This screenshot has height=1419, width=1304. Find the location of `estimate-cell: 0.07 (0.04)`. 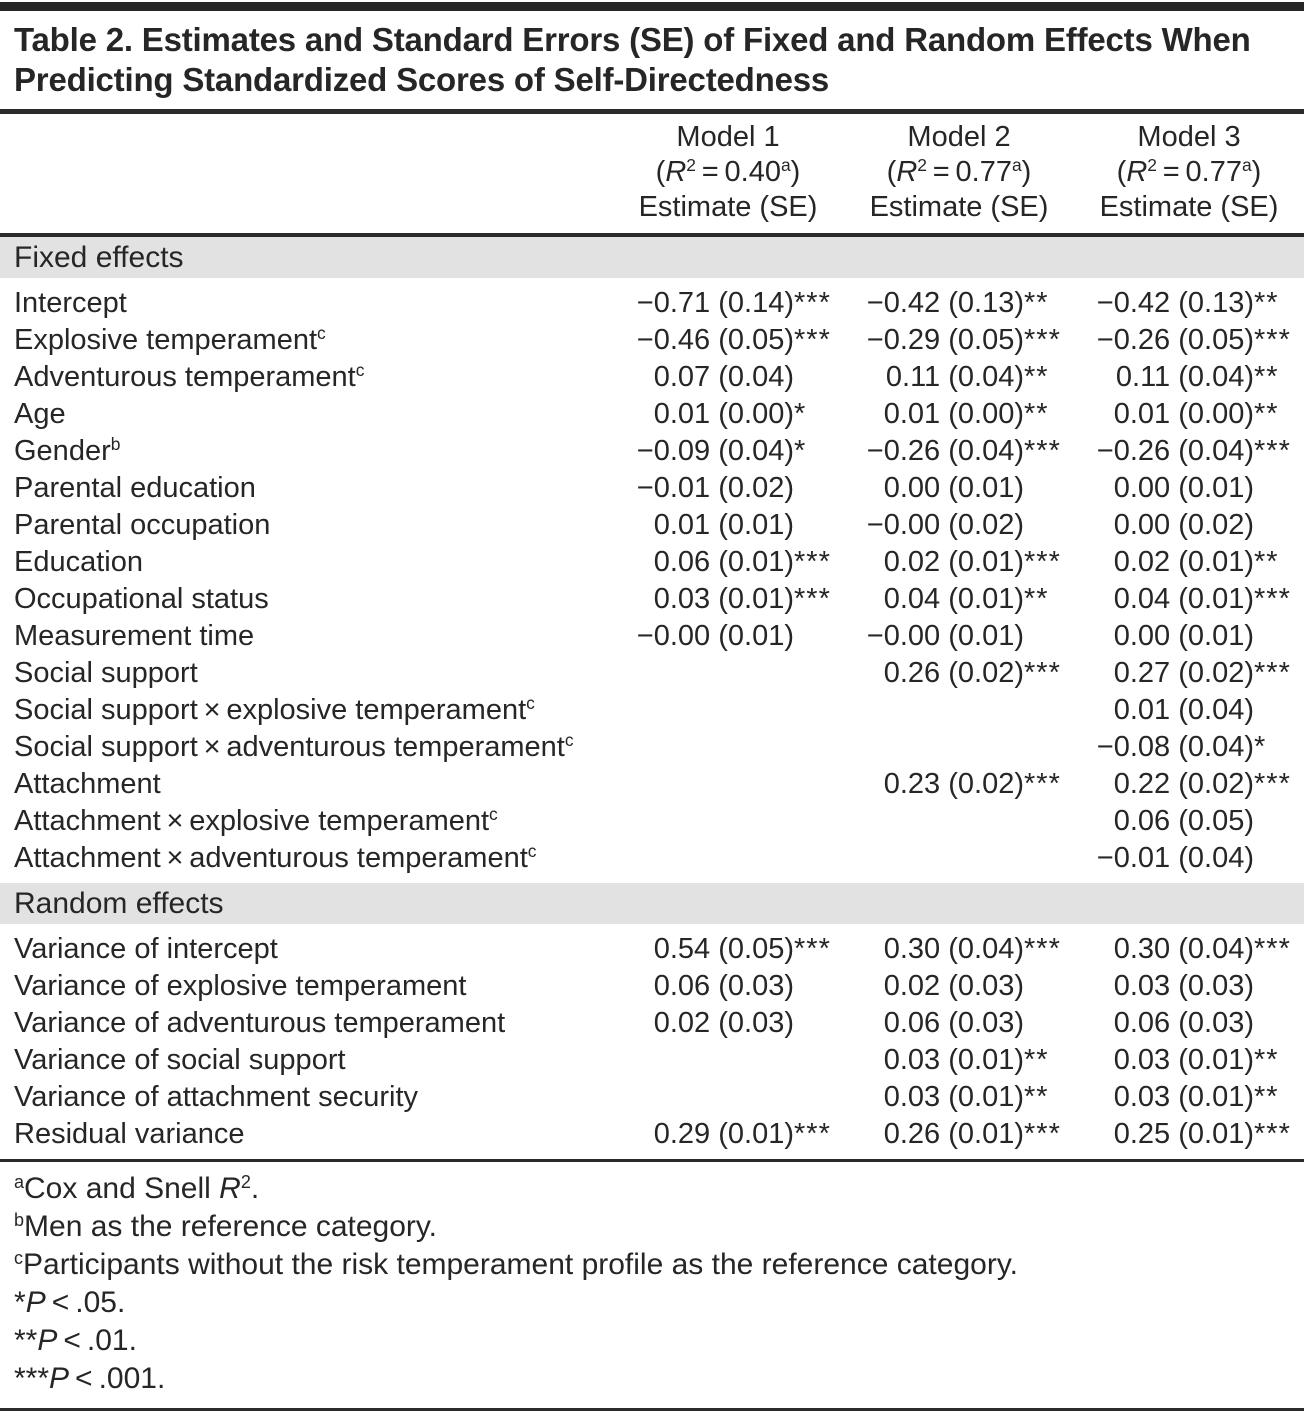

estimate-cell: 0.07 (0.04) is located at coordinates (728, 377).